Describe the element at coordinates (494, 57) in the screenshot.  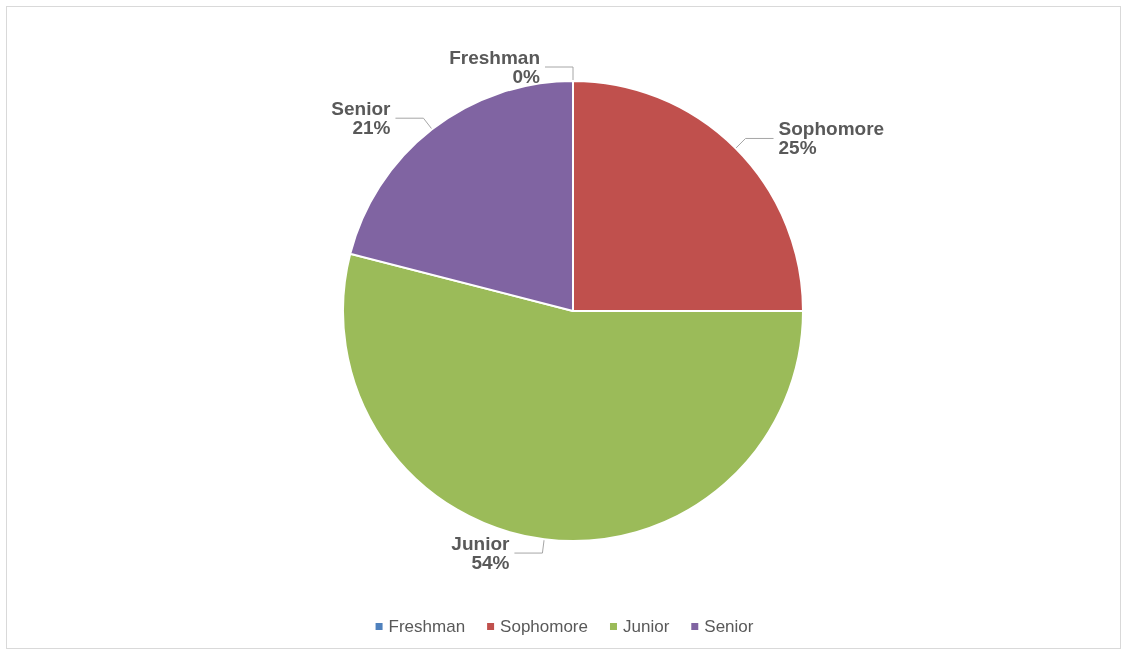
I see `category-label: Freshman` at that location.